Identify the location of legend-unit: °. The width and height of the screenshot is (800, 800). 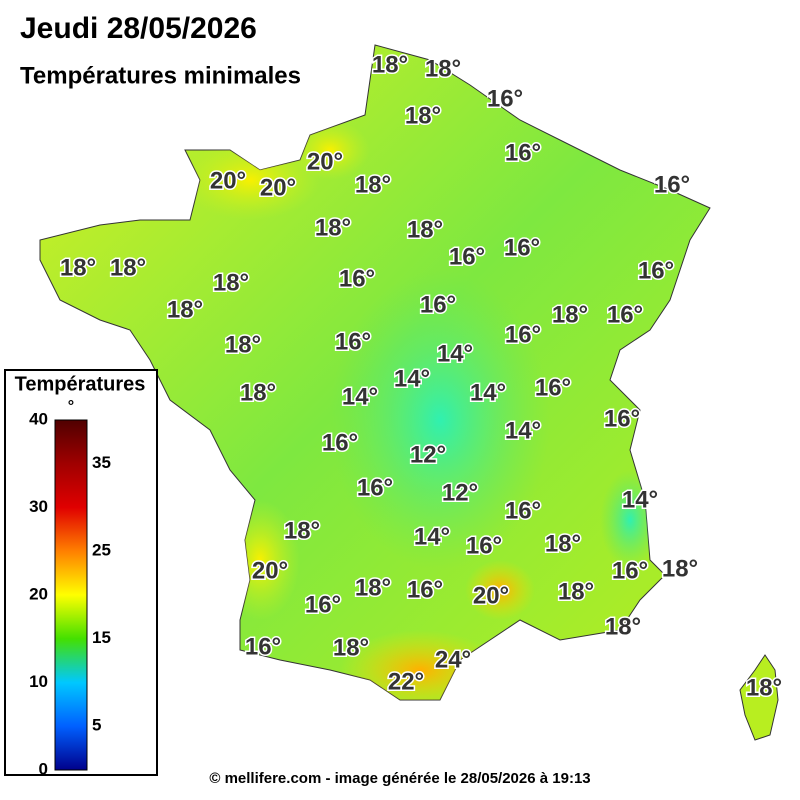
(71, 406).